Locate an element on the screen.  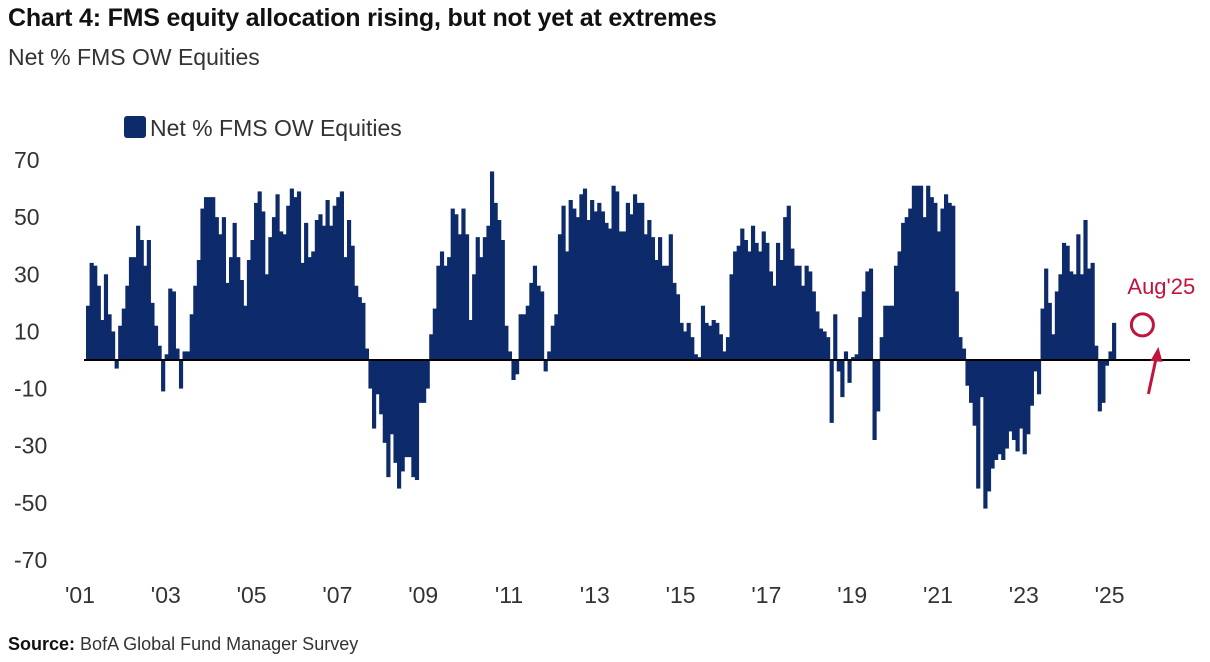
x-tick-label: '01 is located at coordinates (80, 595).